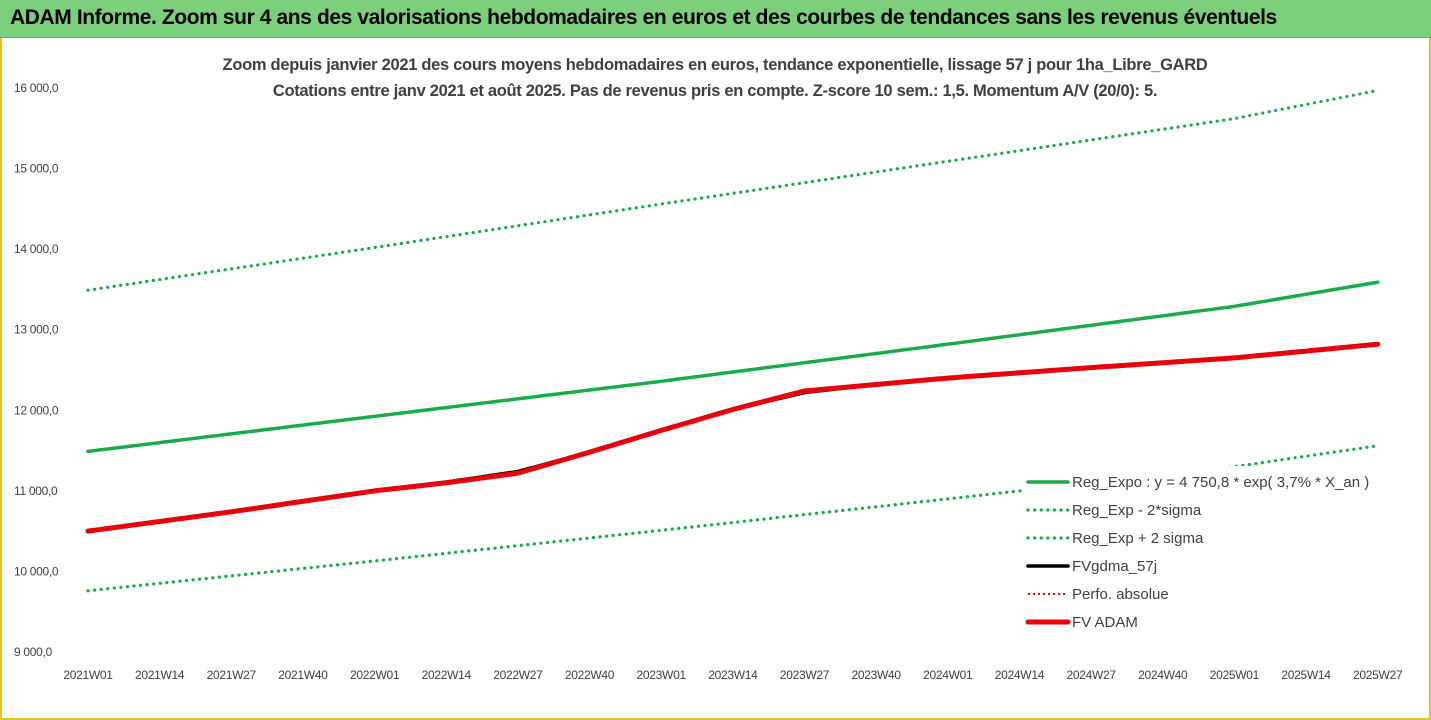  I want to click on x-tick-label: 2023W27, so click(805, 675).